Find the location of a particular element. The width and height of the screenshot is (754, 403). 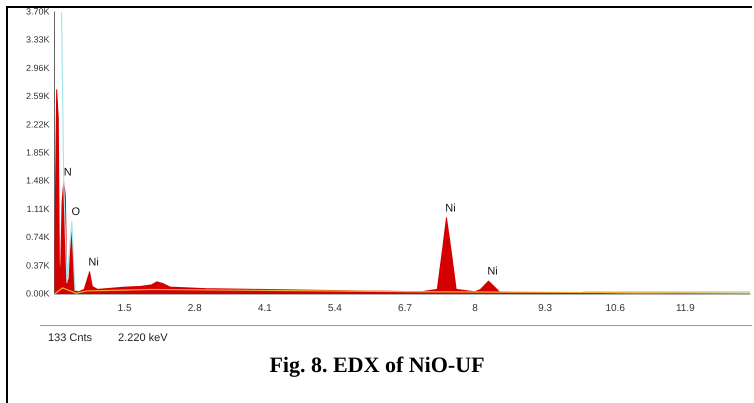

x-tick-label: 5.4 is located at coordinates (335, 308).